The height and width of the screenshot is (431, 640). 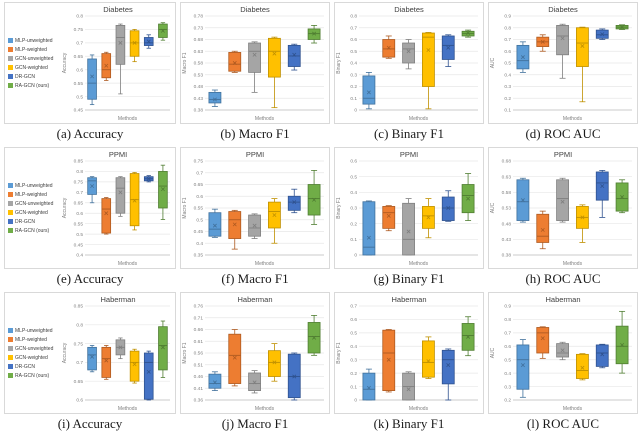 I want to click on box-gcn-unweighted, so click(x=120, y=196).